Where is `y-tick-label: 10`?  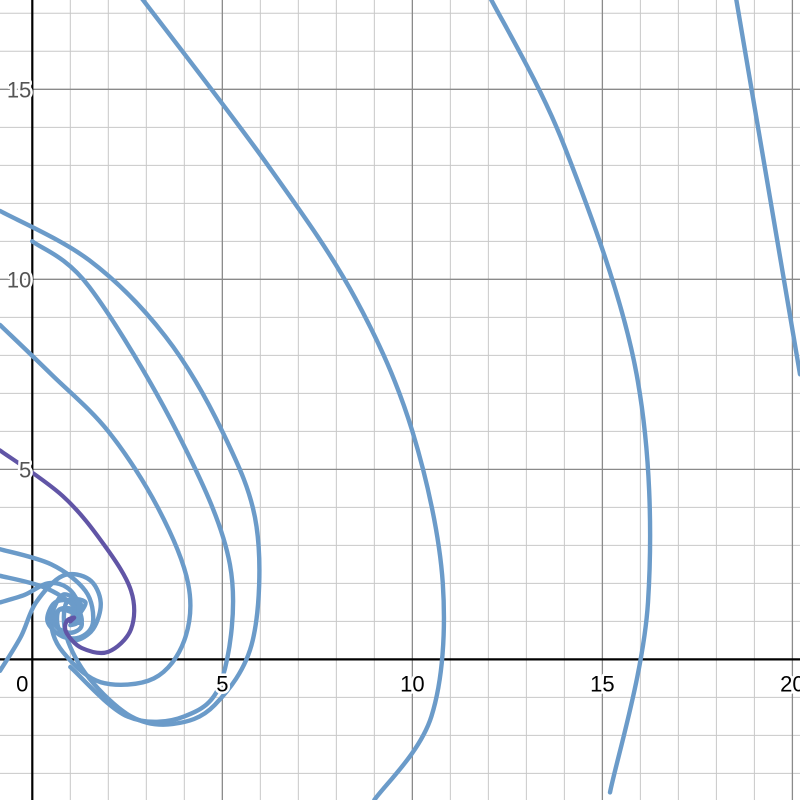
y-tick-label: 10 is located at coordinates (19, 279).